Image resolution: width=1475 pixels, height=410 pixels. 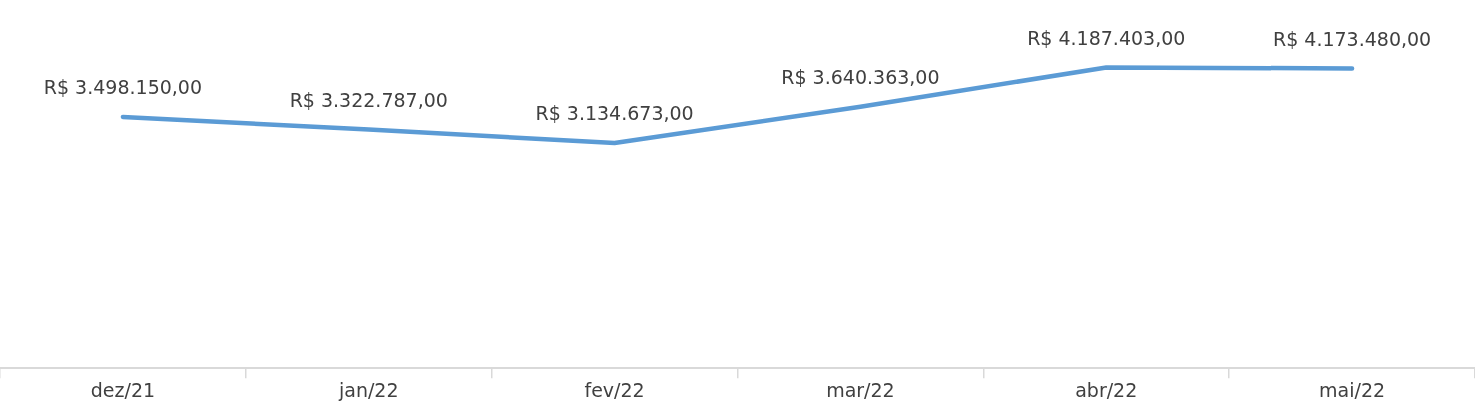 What do you see at coordinates (123, 87) in the screenshot?
I see `data-label: R$ 3.498.150,00` at bounding box center [123, 87].